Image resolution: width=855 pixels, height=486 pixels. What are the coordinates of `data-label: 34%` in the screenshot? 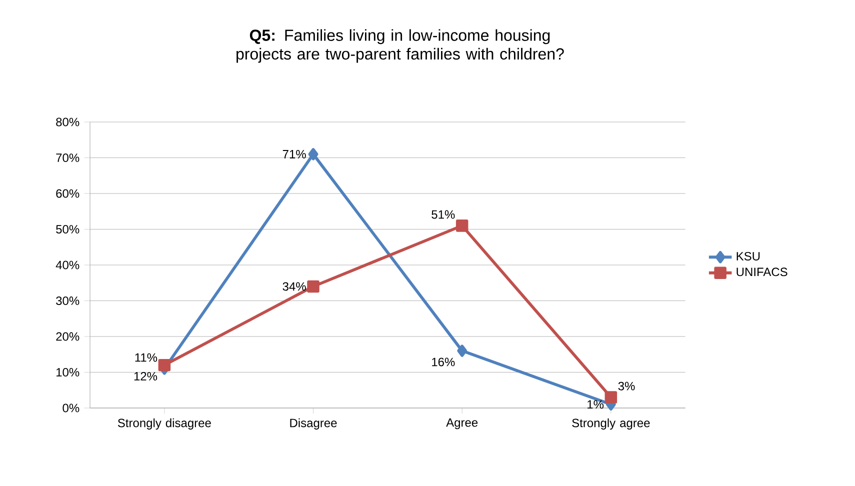 It's located at (294, 286).